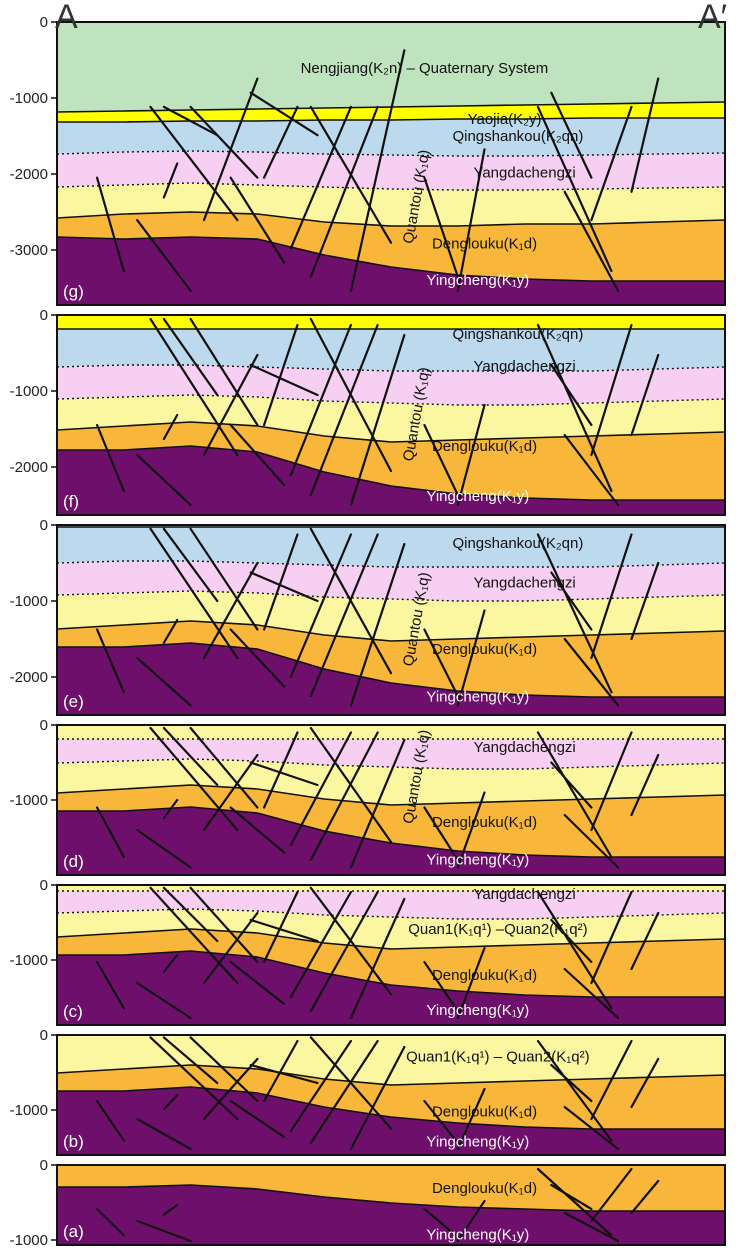  What do you see at coordinates (505, 119) in the screenshot?
I see `layer-label-yaojia: Yaojia(K₂y)` at bounding box center [505, 119].